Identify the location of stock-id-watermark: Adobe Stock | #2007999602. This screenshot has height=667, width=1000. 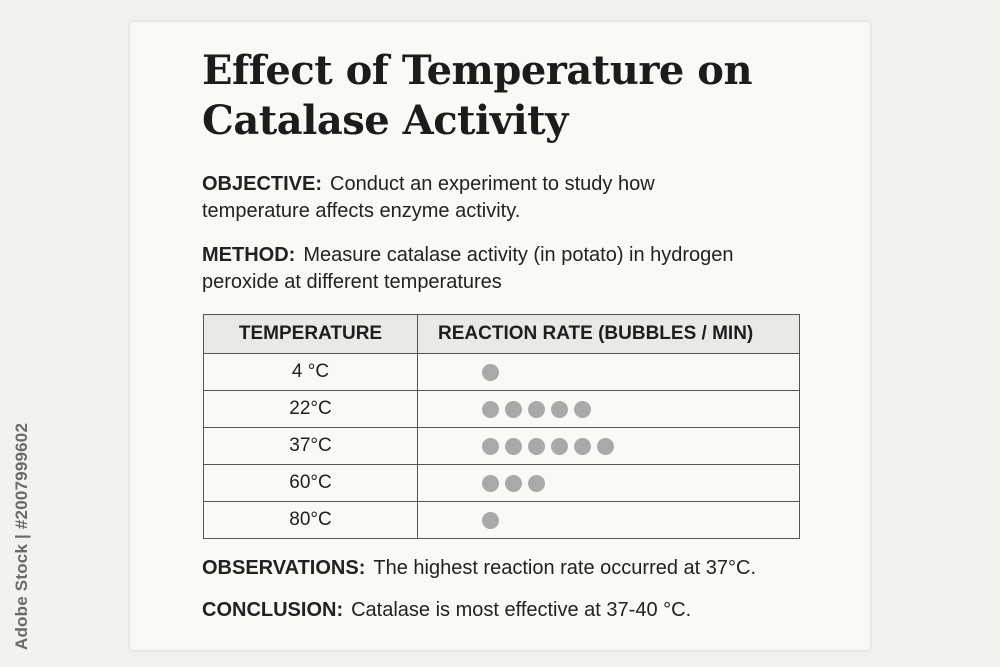
(21, 536).